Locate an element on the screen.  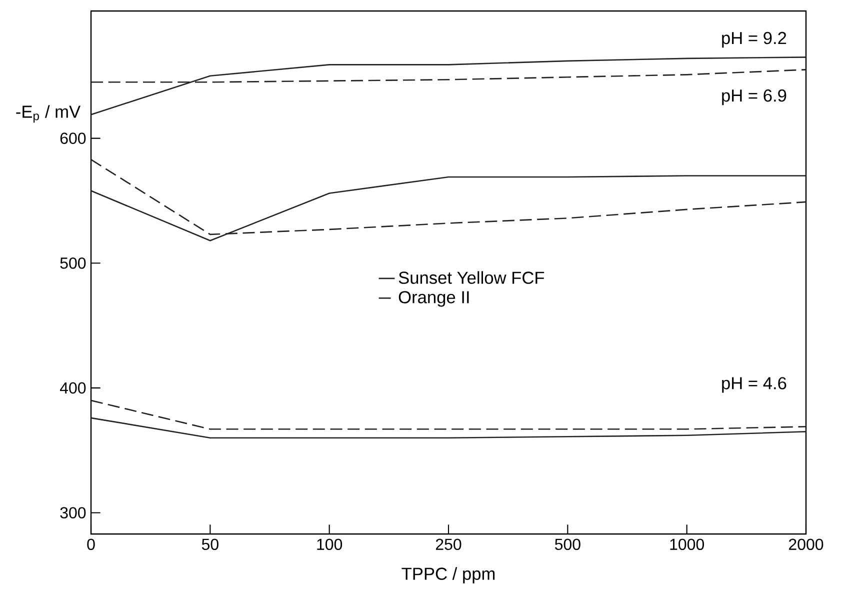
x-tick-label: 50 is located at coordinates (210, 544).